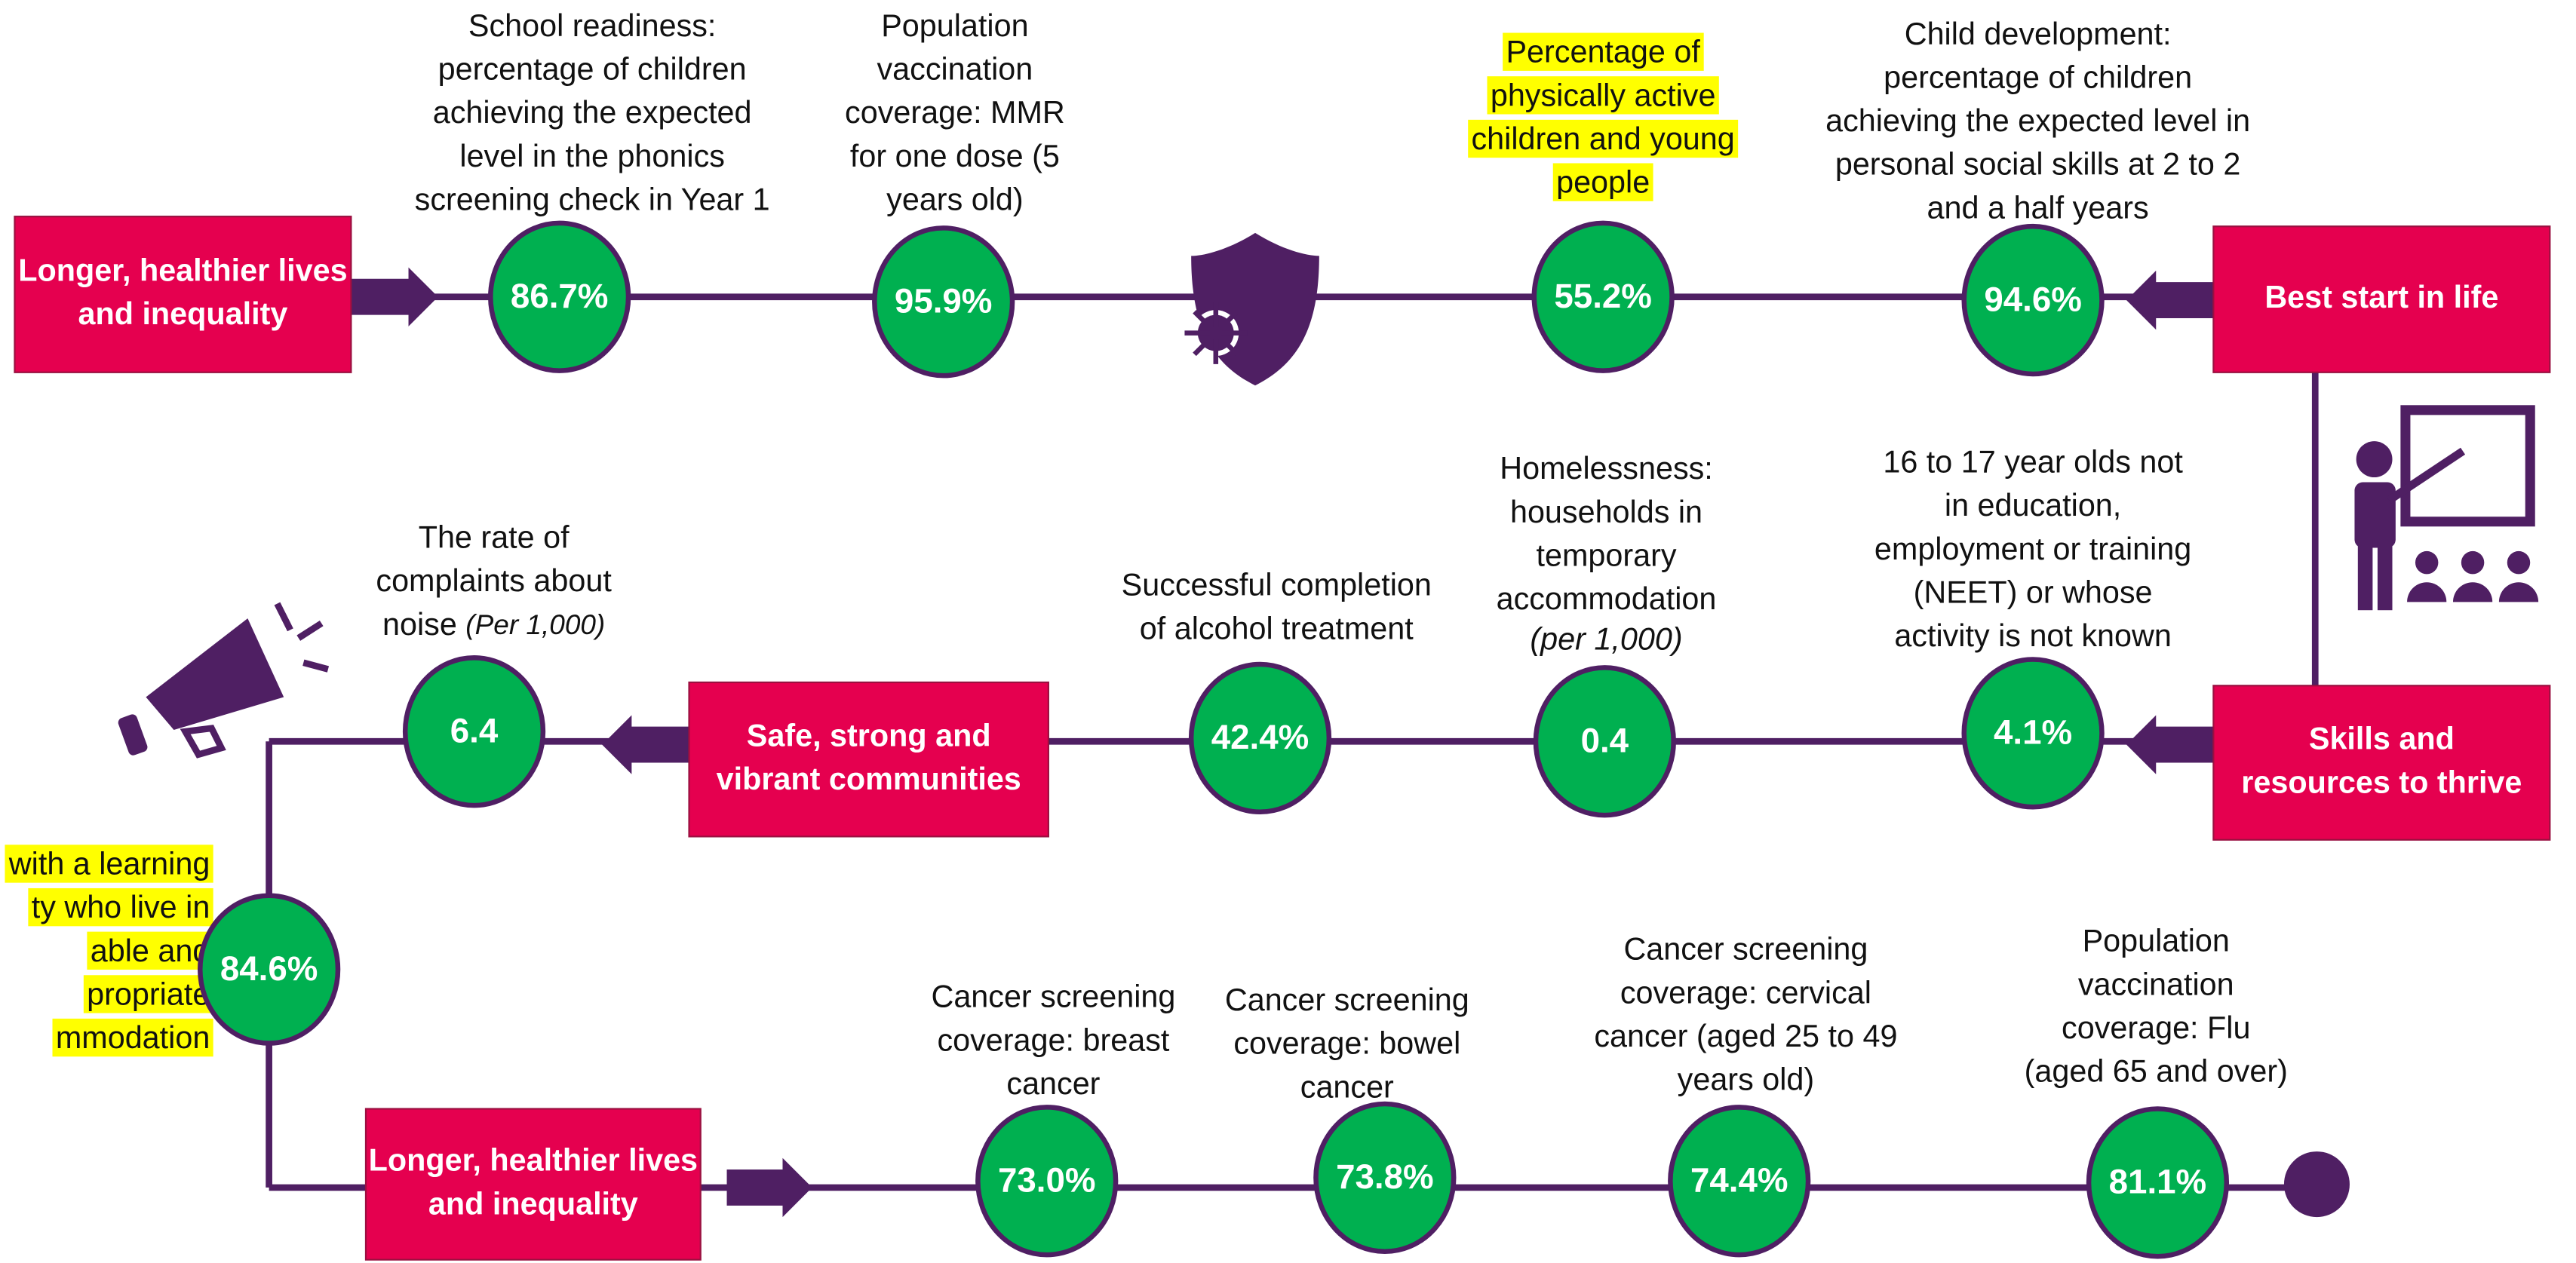 The image size is (2576, 1263). I want to click on indicator-value: 81.1%, so click(2158, 1182).